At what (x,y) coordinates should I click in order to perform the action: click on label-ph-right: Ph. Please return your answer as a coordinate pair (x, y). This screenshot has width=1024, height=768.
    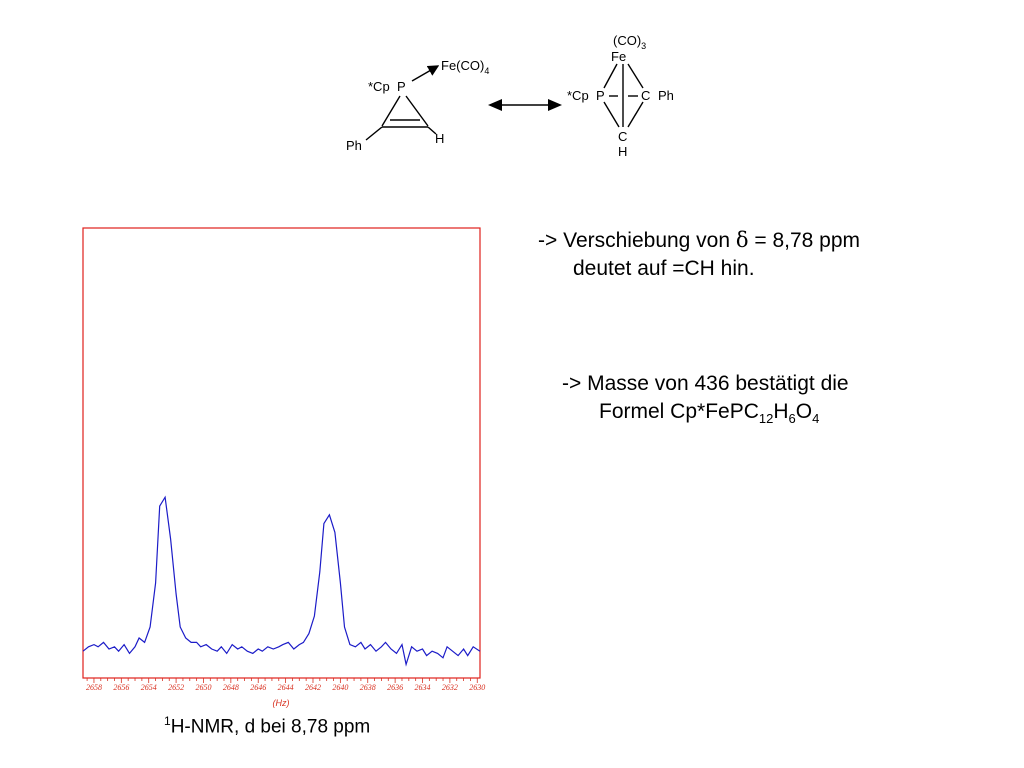
    Looking at the image, I should click on (666, 95).